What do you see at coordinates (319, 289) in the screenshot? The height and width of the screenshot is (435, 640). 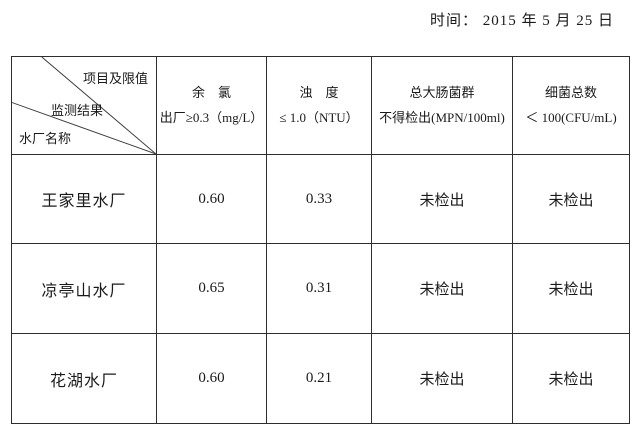 I see `value-cell-turbidity: 0.31` at bounding box center [319, 289].